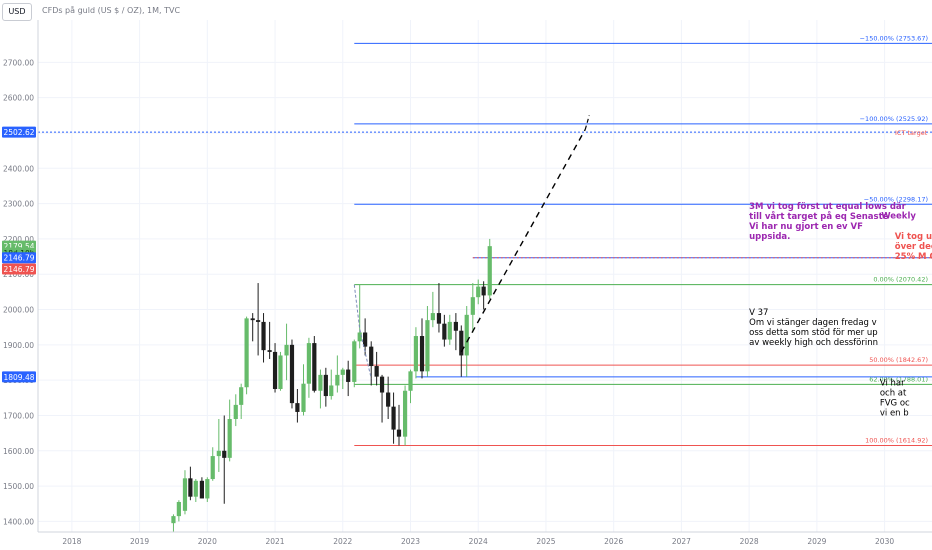 This screenshot has width=932, height=550. What do you see at coordinates (681, 541) in the screenshot?
I see `x-tick-label: 2027` at bounding box center [681, 541].